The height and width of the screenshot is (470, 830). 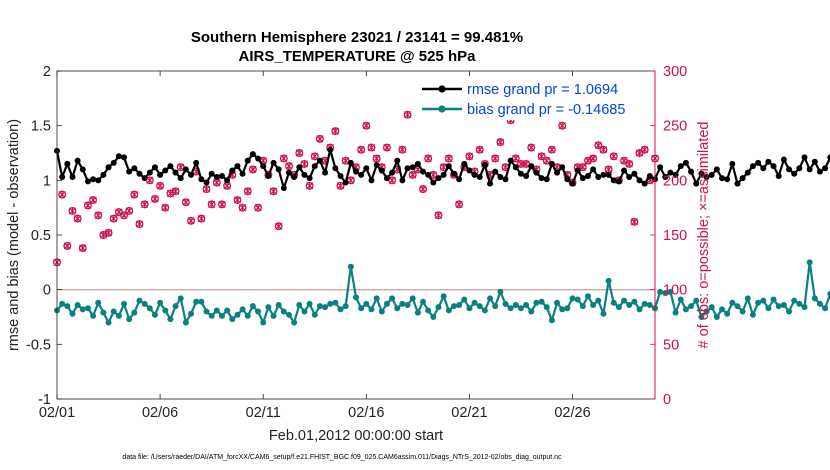 I want to click on y2-tick-label: 50, so click(x=671, y=345).